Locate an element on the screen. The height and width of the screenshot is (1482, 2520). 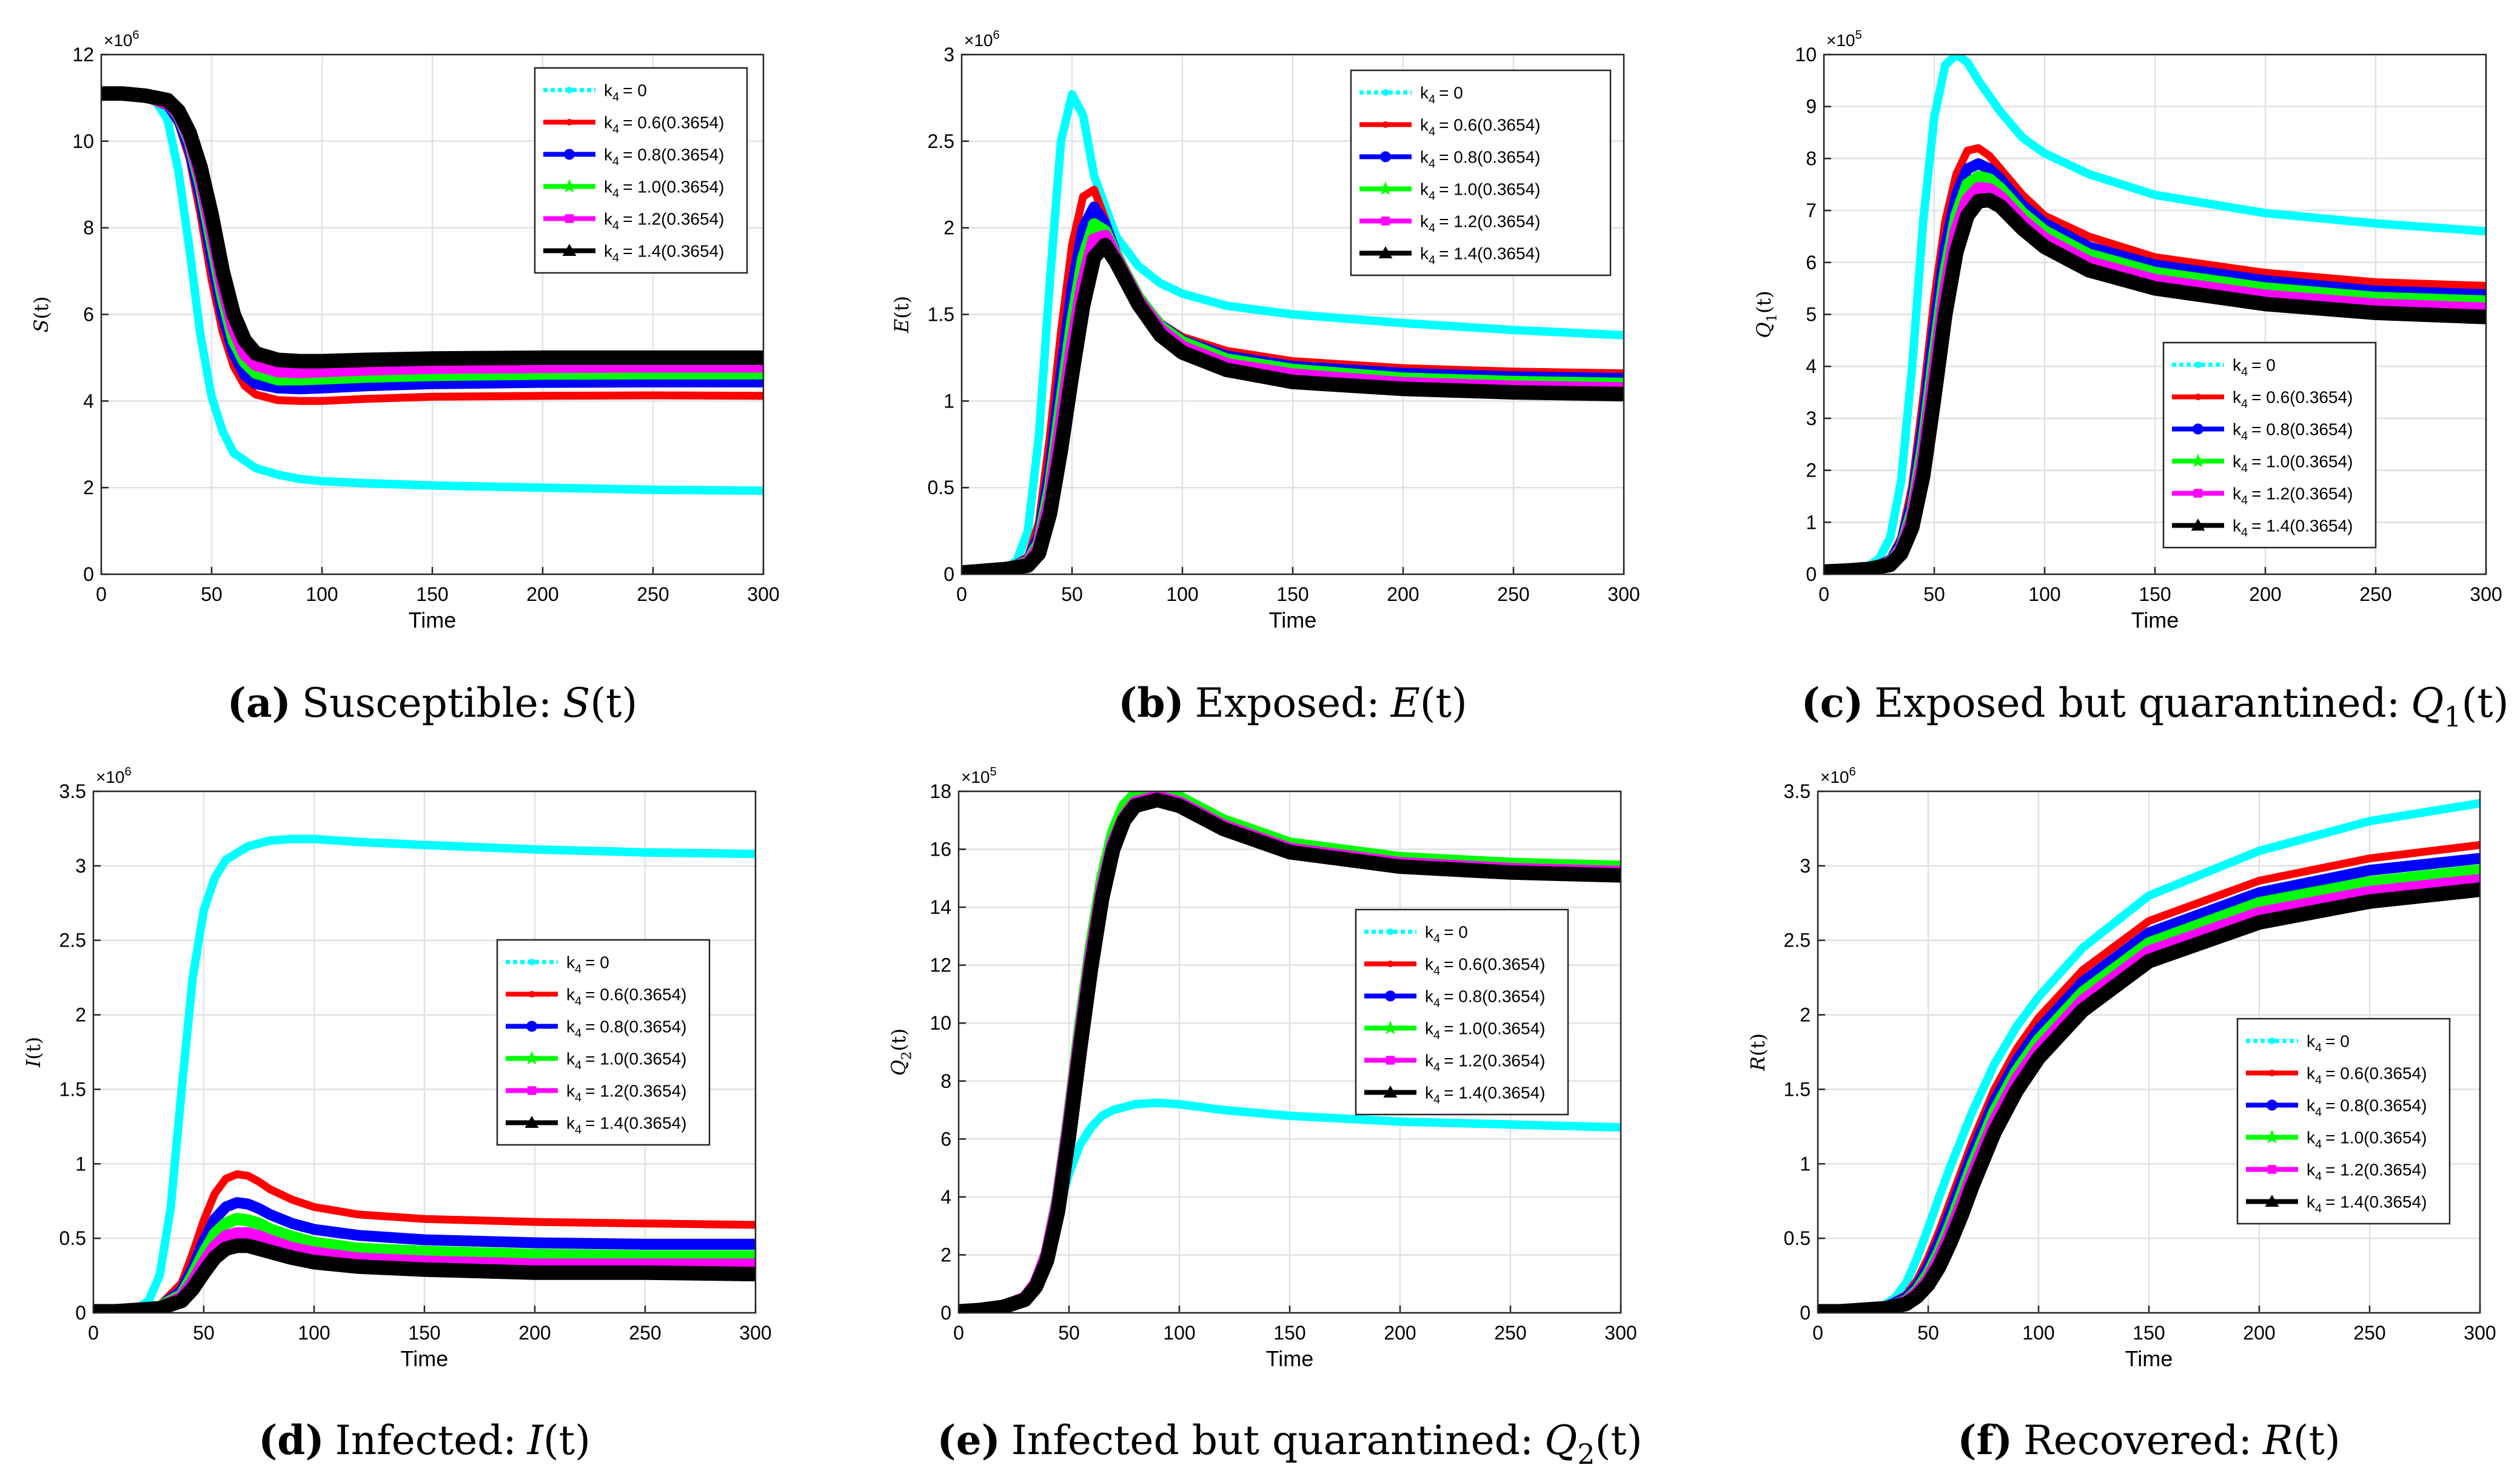
y-tick-label: 5 is located at coordinates (1811, 315).